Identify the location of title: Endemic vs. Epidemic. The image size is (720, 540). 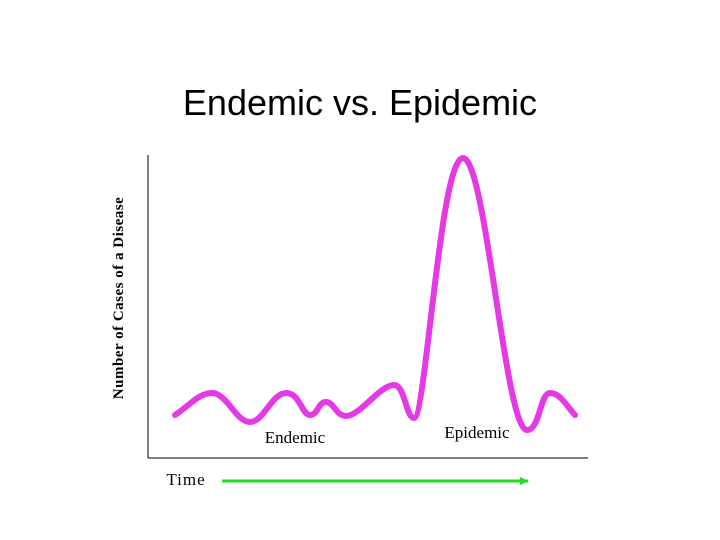
(360, 102).